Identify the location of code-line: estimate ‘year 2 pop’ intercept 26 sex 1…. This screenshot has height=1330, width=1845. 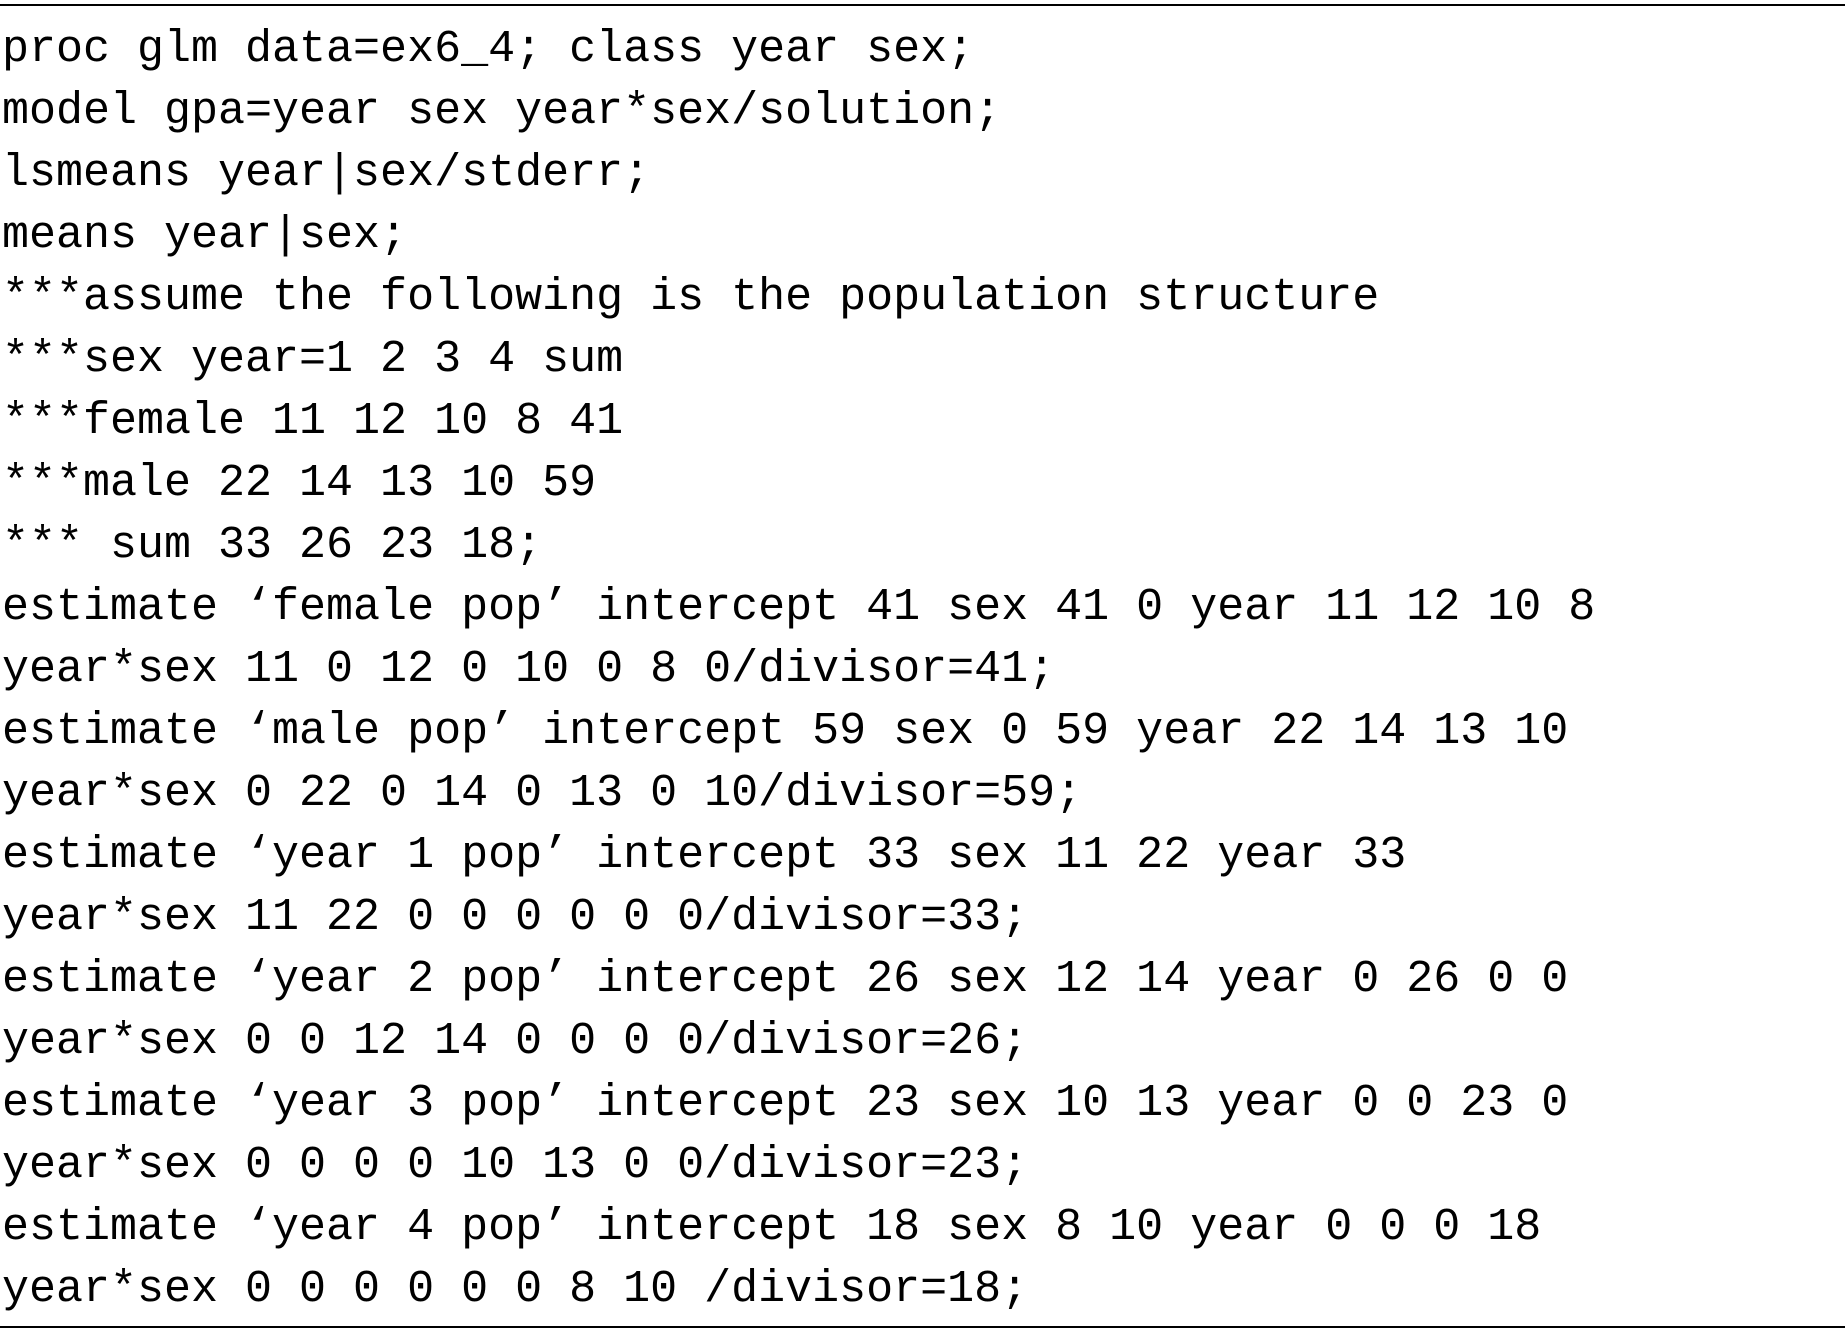
(785, 979).